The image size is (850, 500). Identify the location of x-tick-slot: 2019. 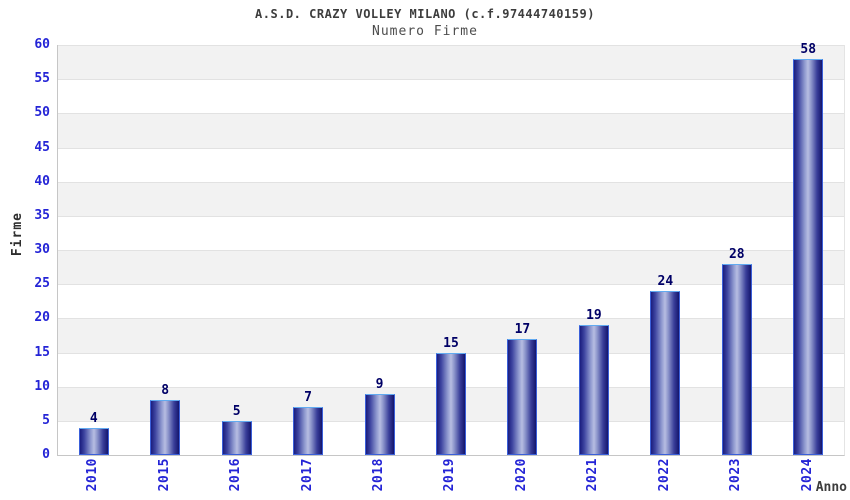
(449, 479).